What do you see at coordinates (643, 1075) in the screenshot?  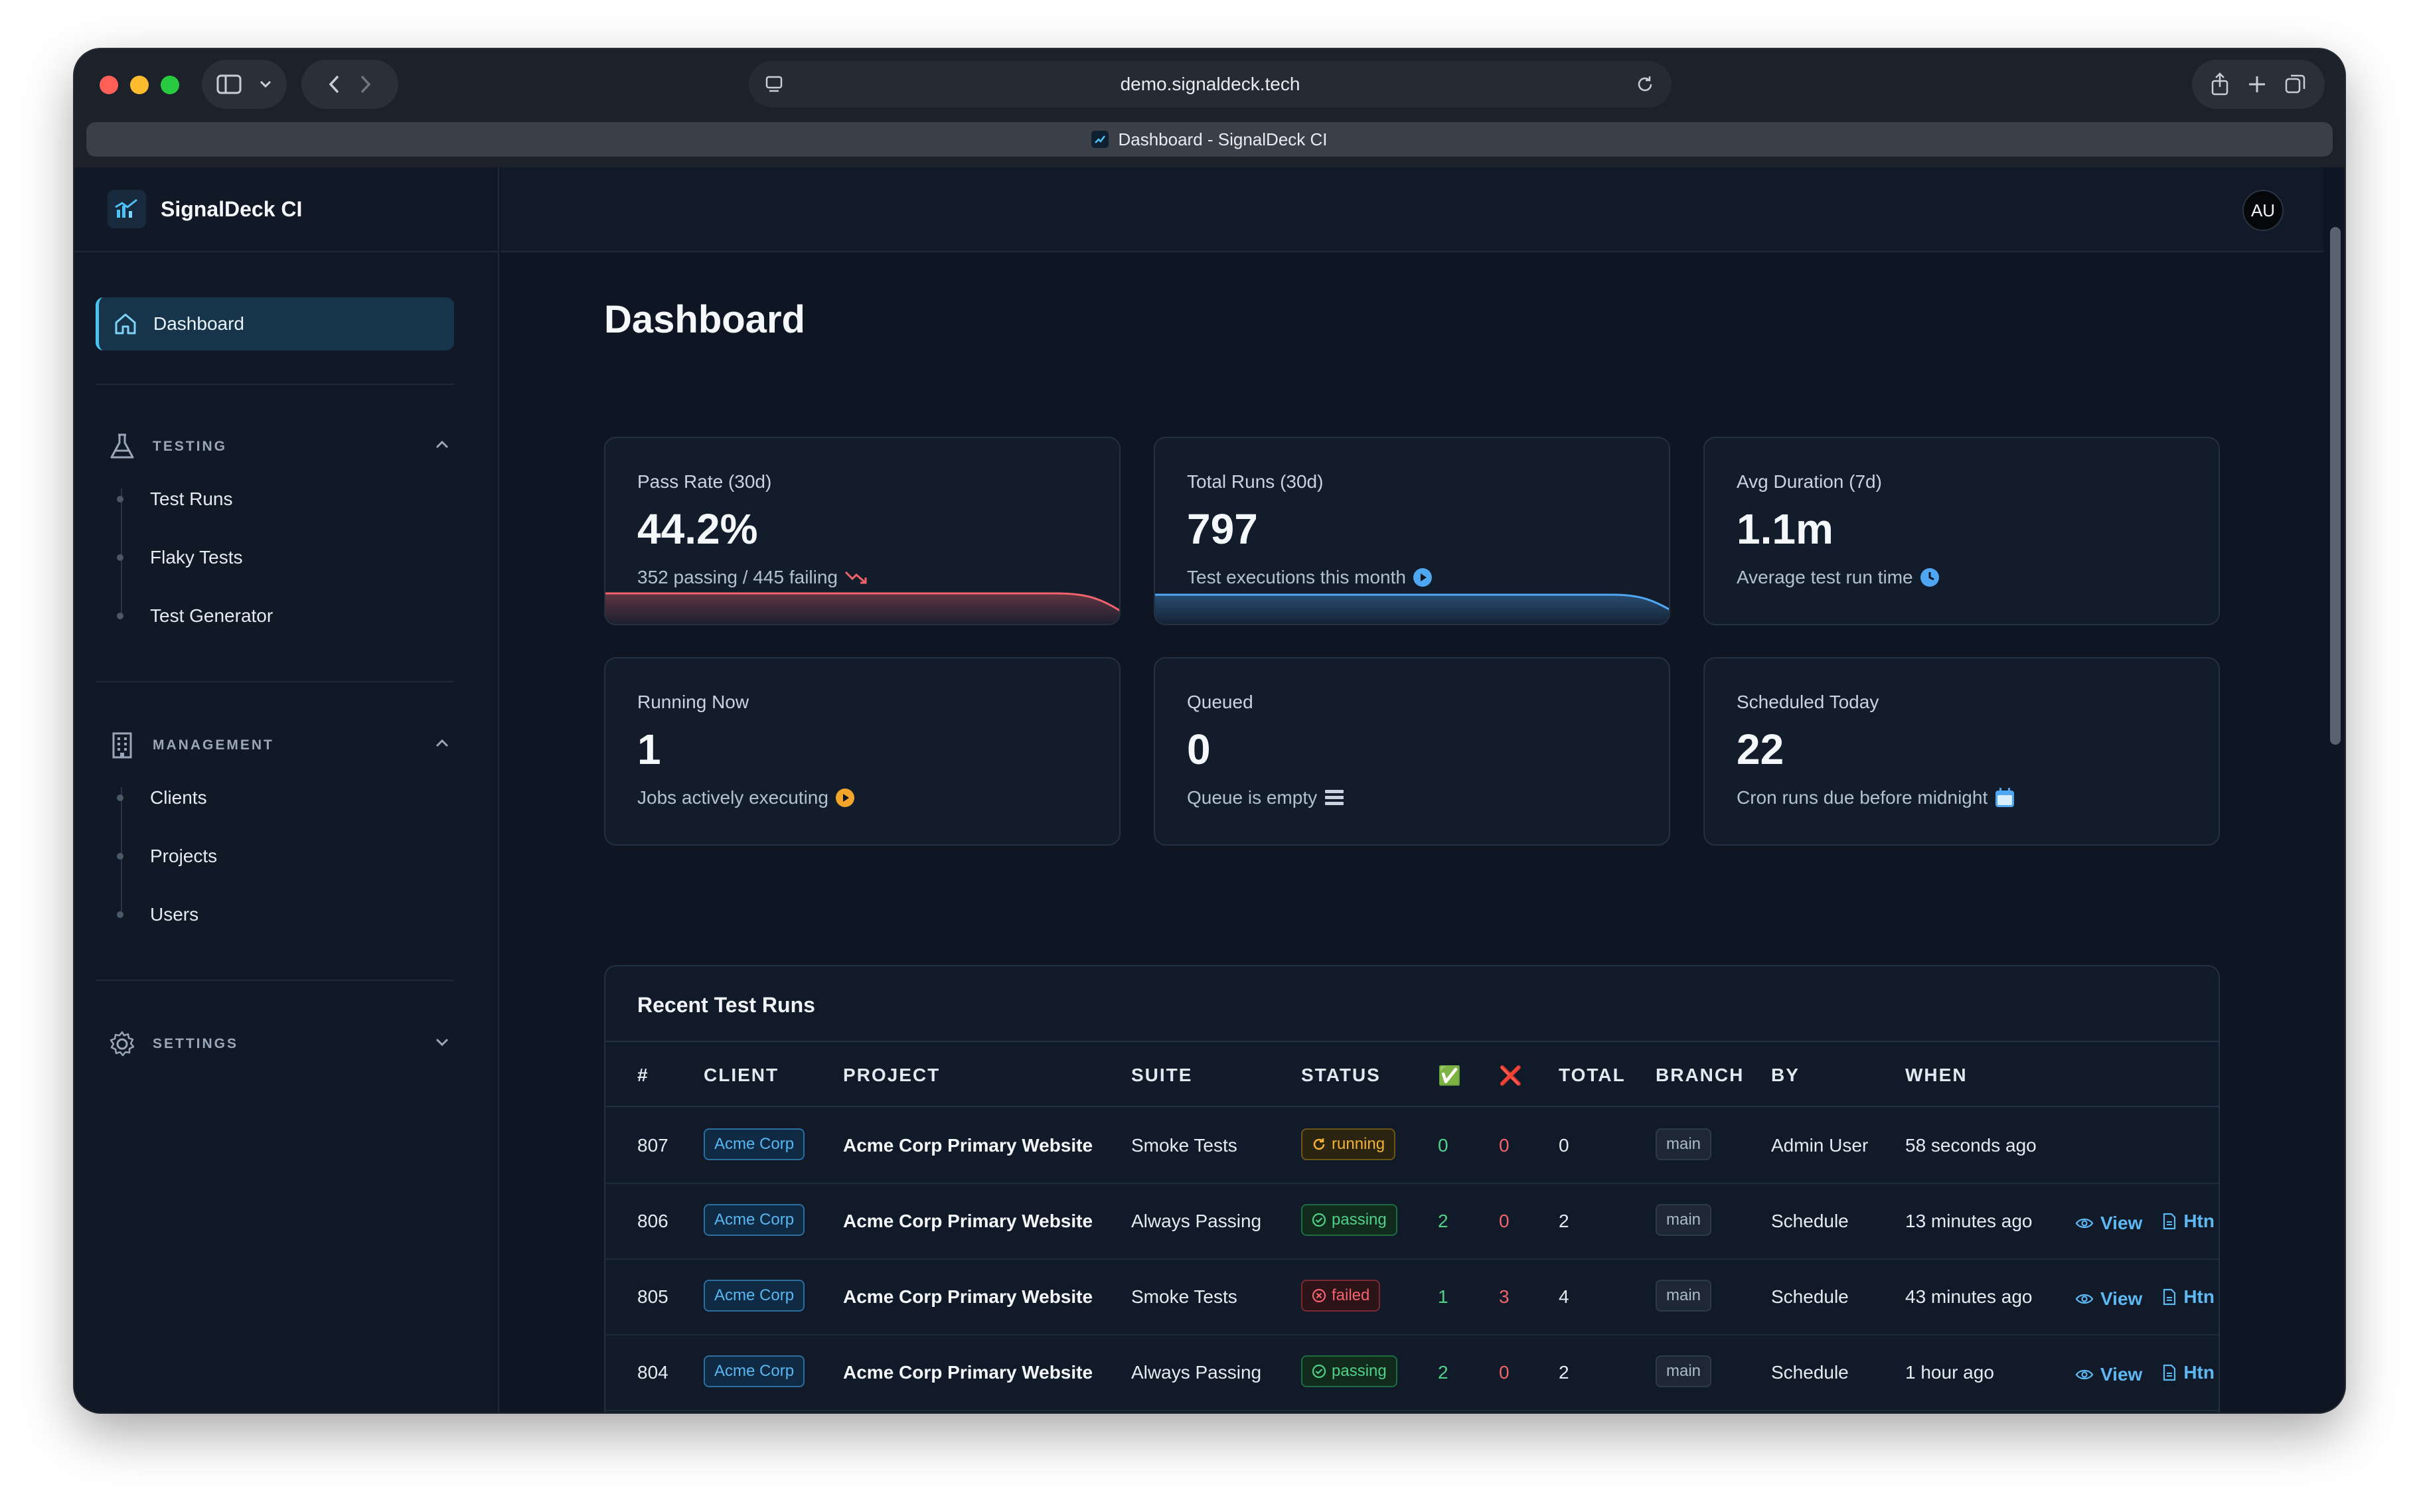 I see `col-header-num: #` at bounding box center [643, 1075].